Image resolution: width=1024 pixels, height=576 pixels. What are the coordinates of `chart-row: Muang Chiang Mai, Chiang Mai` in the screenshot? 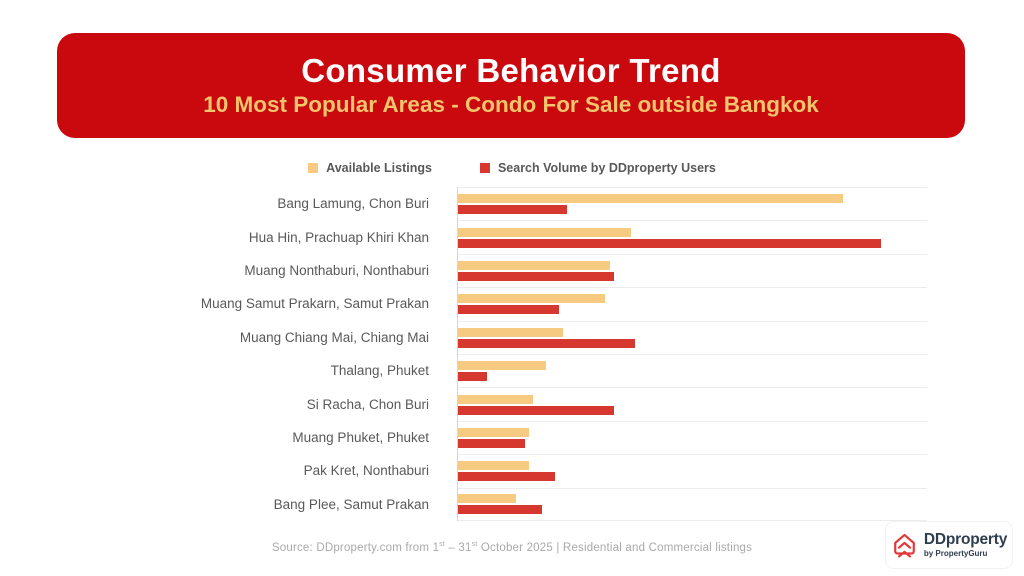 It's located at (512, 337).